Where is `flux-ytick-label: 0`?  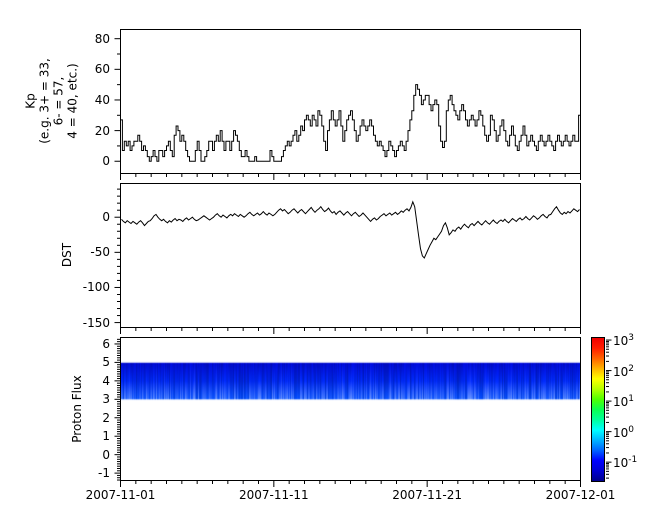
flux-ytick-label: 0 is located at coordinates (106, 454).